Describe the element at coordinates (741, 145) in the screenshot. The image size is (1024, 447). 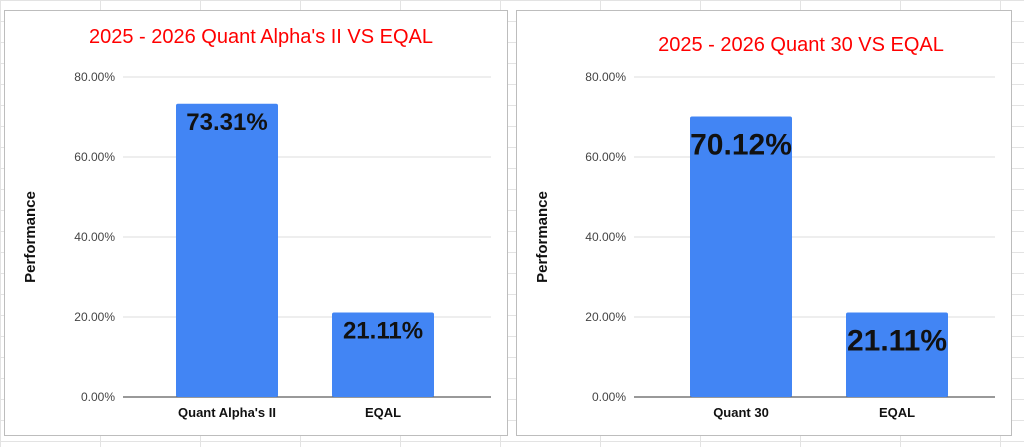
I see `data-label: 70.12%` at that location.